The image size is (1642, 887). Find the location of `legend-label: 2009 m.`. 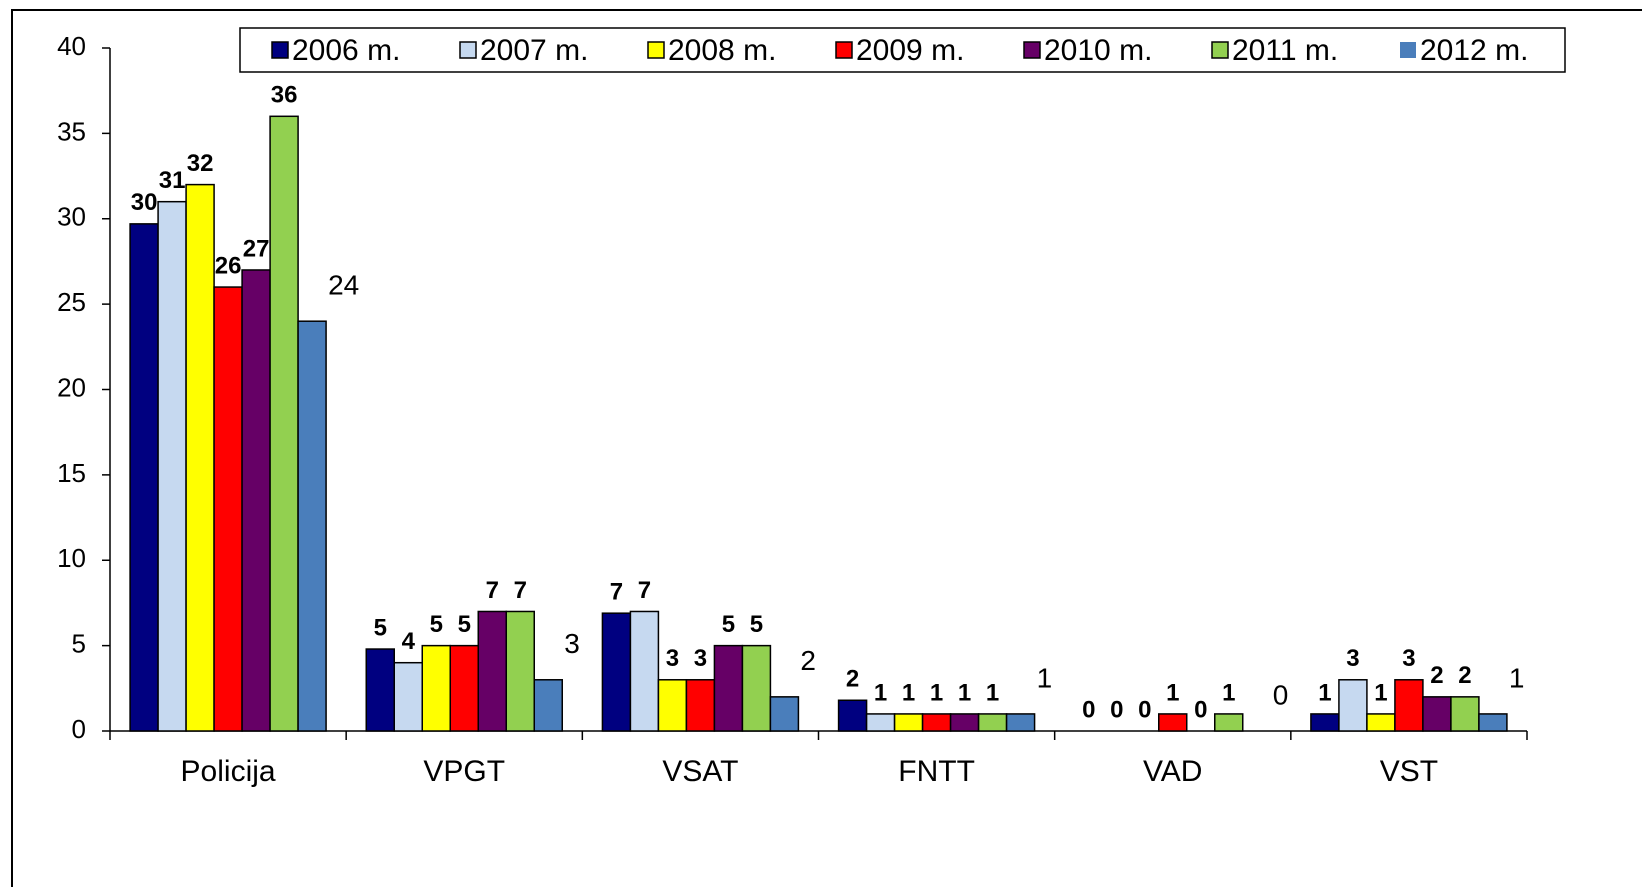

legend-label: 2009 m. is located at coordinates (910, 50).